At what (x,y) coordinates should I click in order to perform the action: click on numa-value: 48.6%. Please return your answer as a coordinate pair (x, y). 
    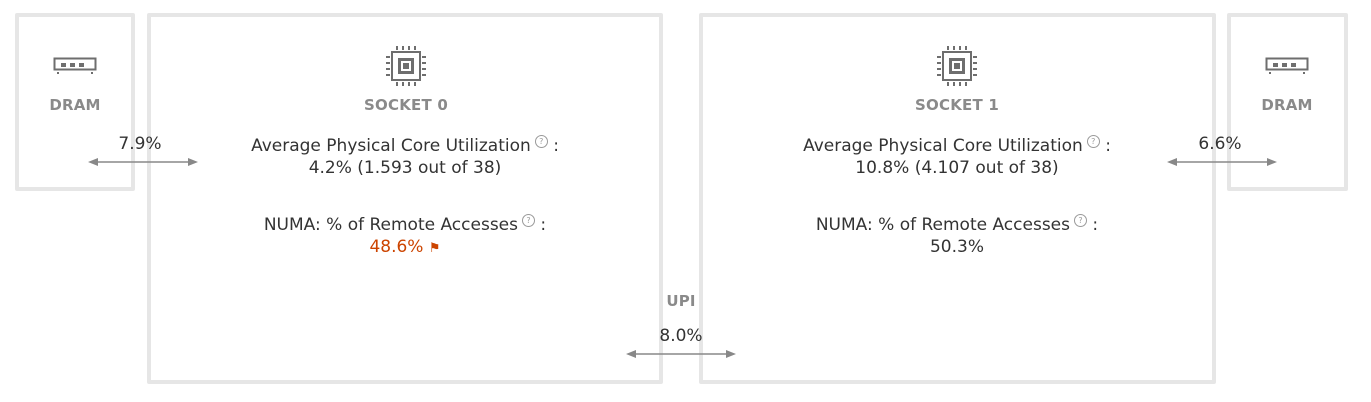
    Looking at the image, I should click on (396, 247).